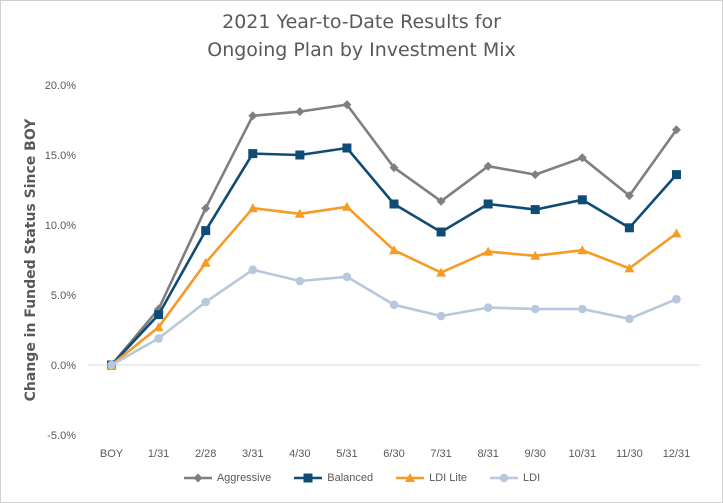  Describe the element at coordinates (393, 454) in the screenshot. I see `x-tick-label: 6/30` at that location.